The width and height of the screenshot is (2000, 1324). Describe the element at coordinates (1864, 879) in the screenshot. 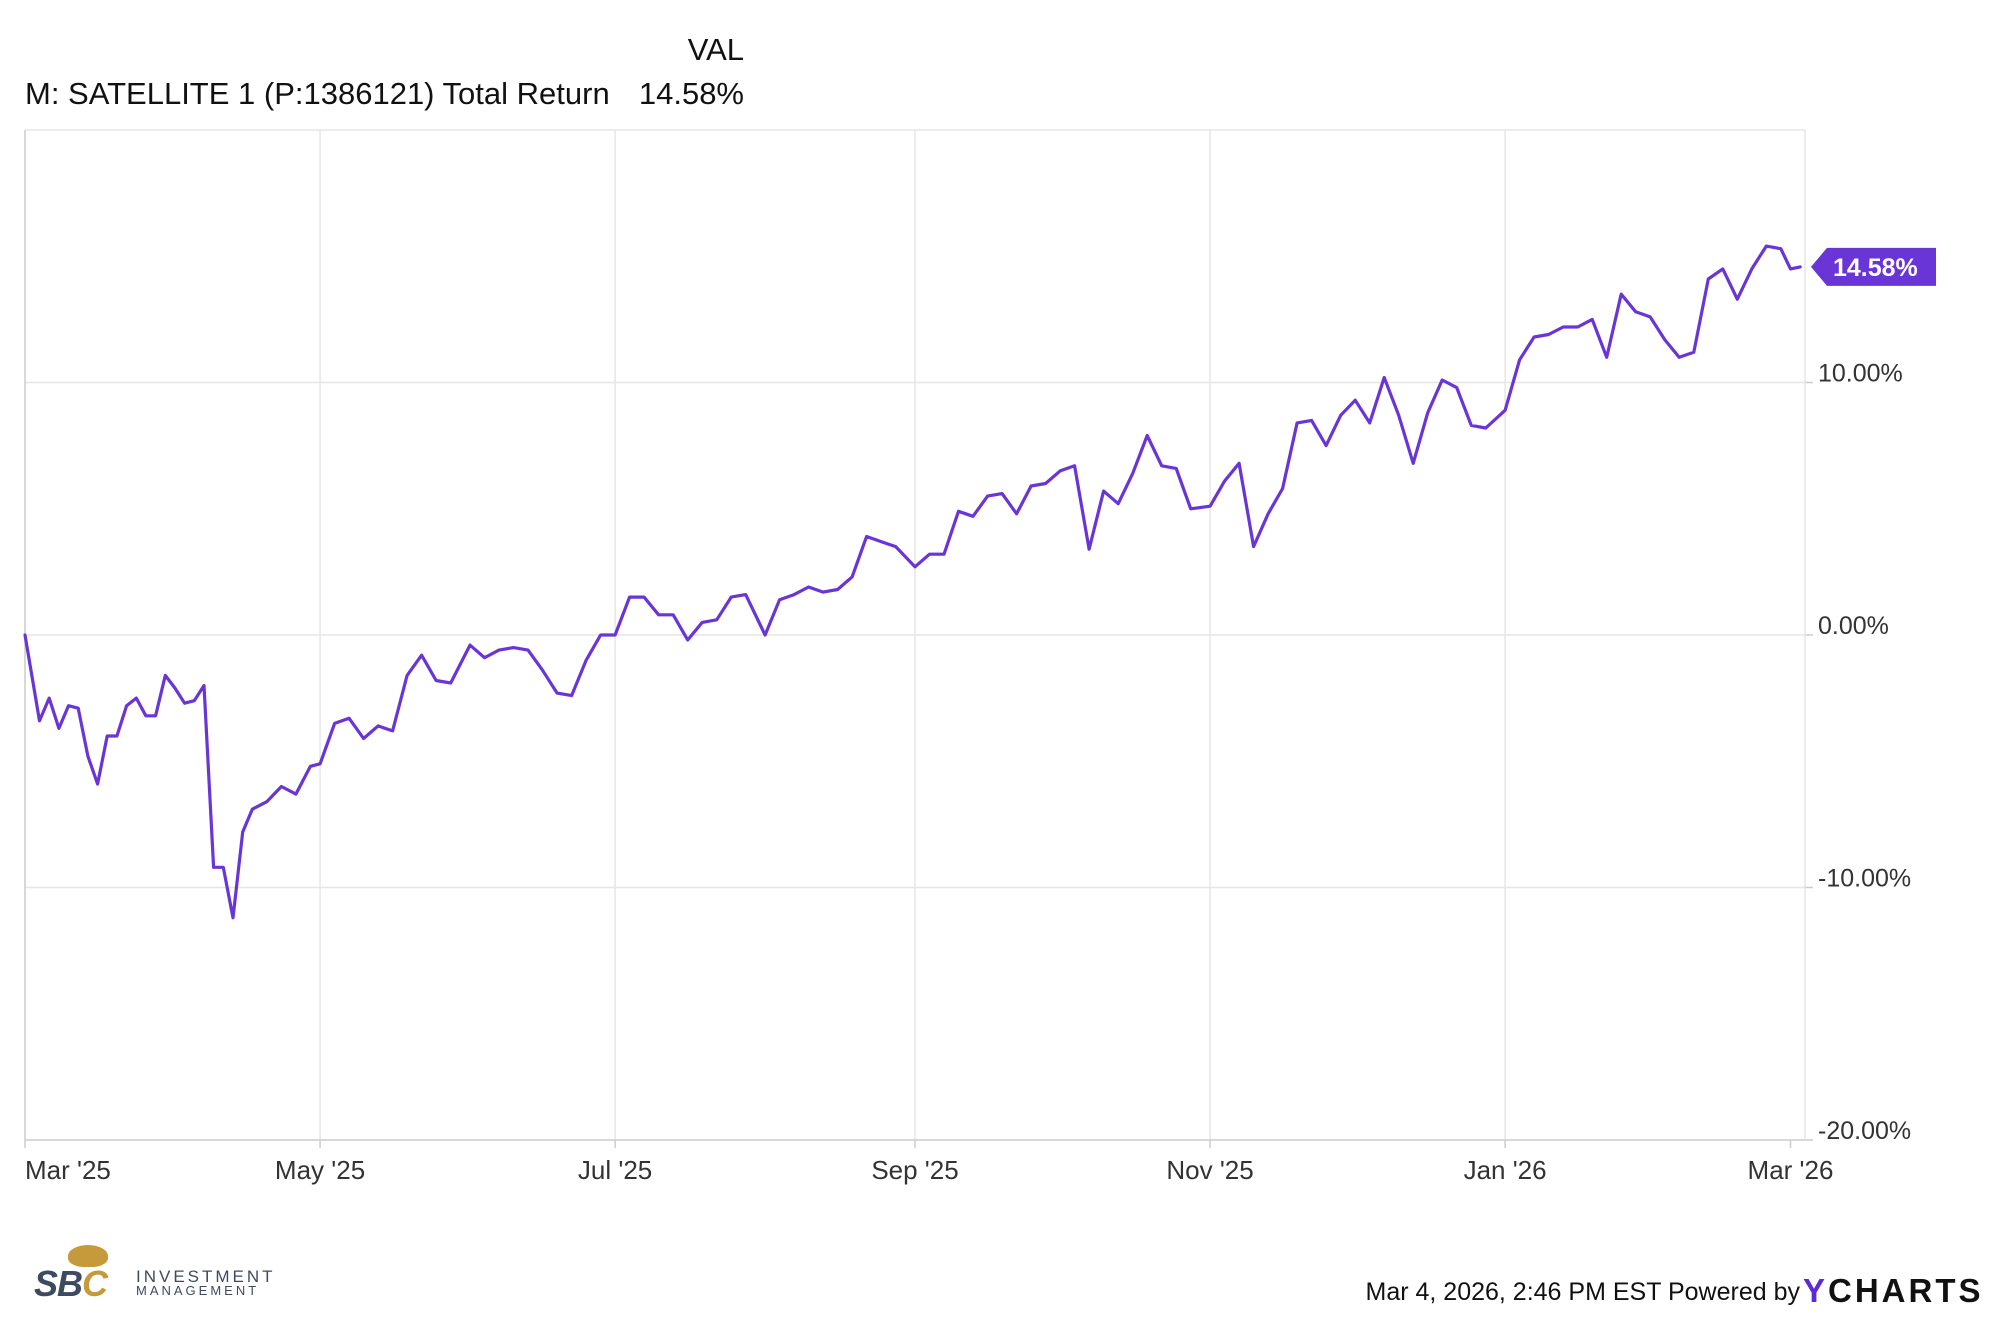

I see `y-tick-label: -10.00%` at that location.